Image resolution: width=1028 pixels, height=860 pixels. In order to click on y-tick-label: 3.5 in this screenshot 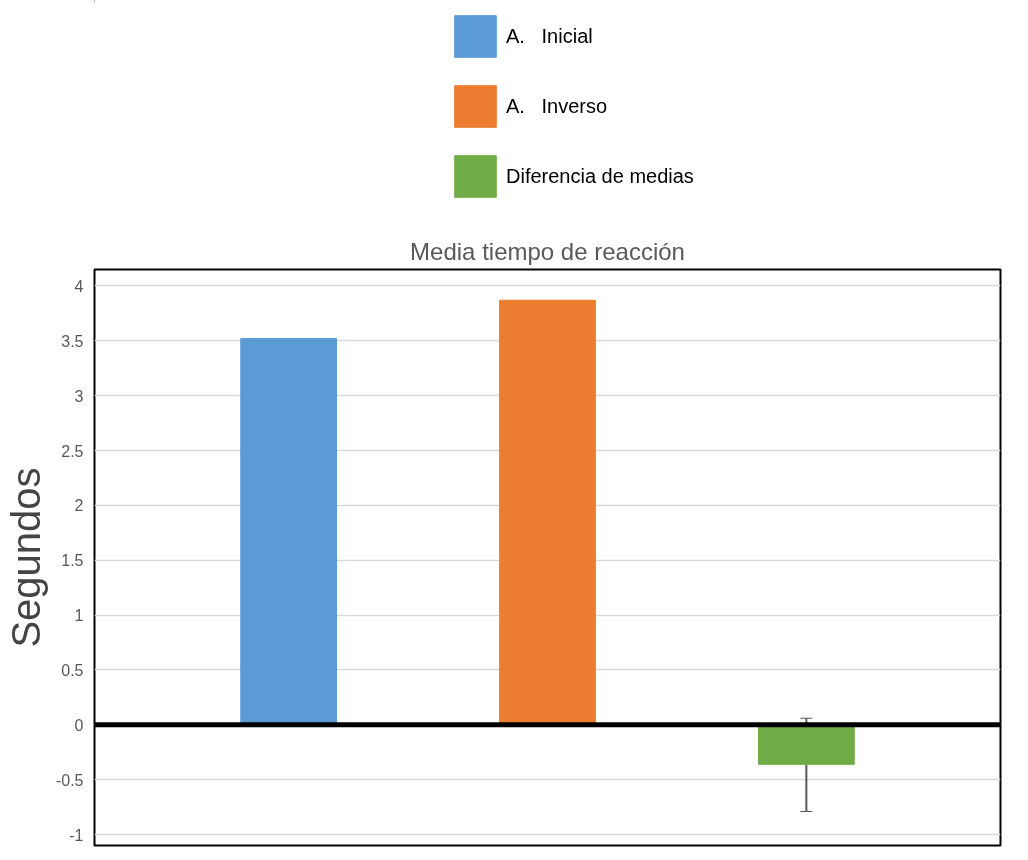, I will do `click(72, 341)`.